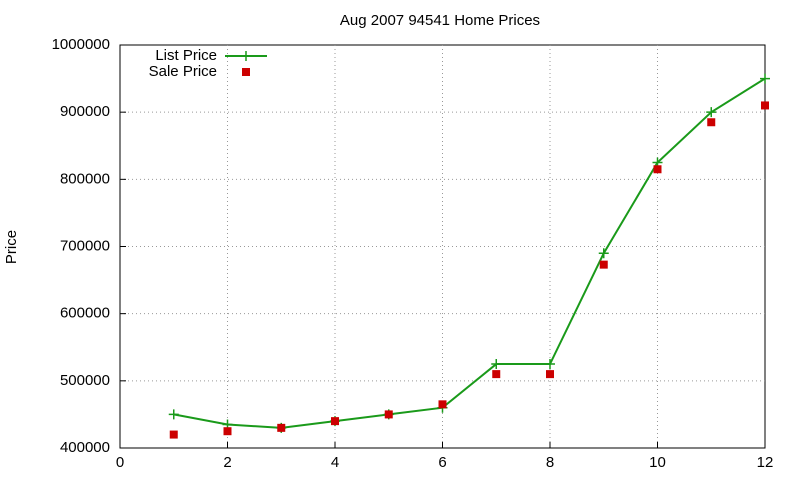  Describe the element at coordinates (550, 462) in the screenshot. I see `x-tick-label: 8` at that location.